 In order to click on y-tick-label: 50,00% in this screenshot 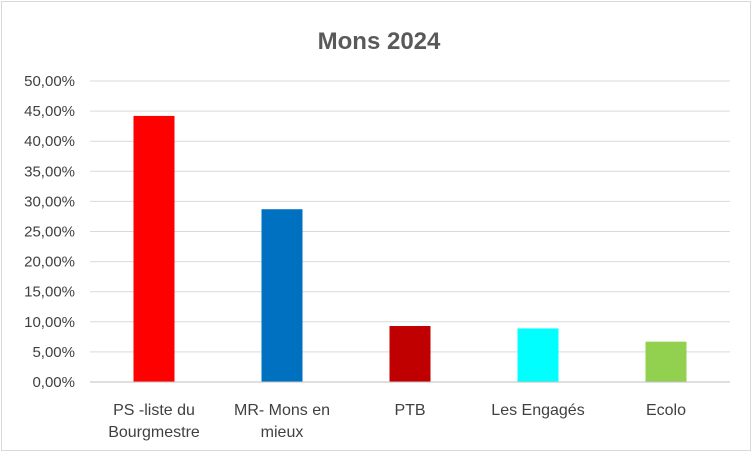, I will do `click(49, 81)`.